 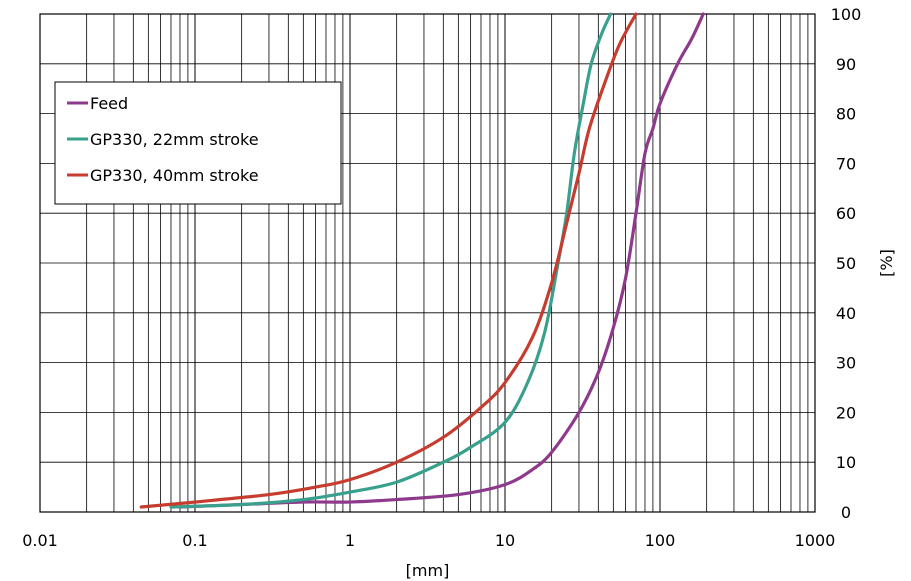 What do you see at coordinates (109, 103) in the screenshot?
I see `legend-label: Feed` at bounding box center [109, 103].